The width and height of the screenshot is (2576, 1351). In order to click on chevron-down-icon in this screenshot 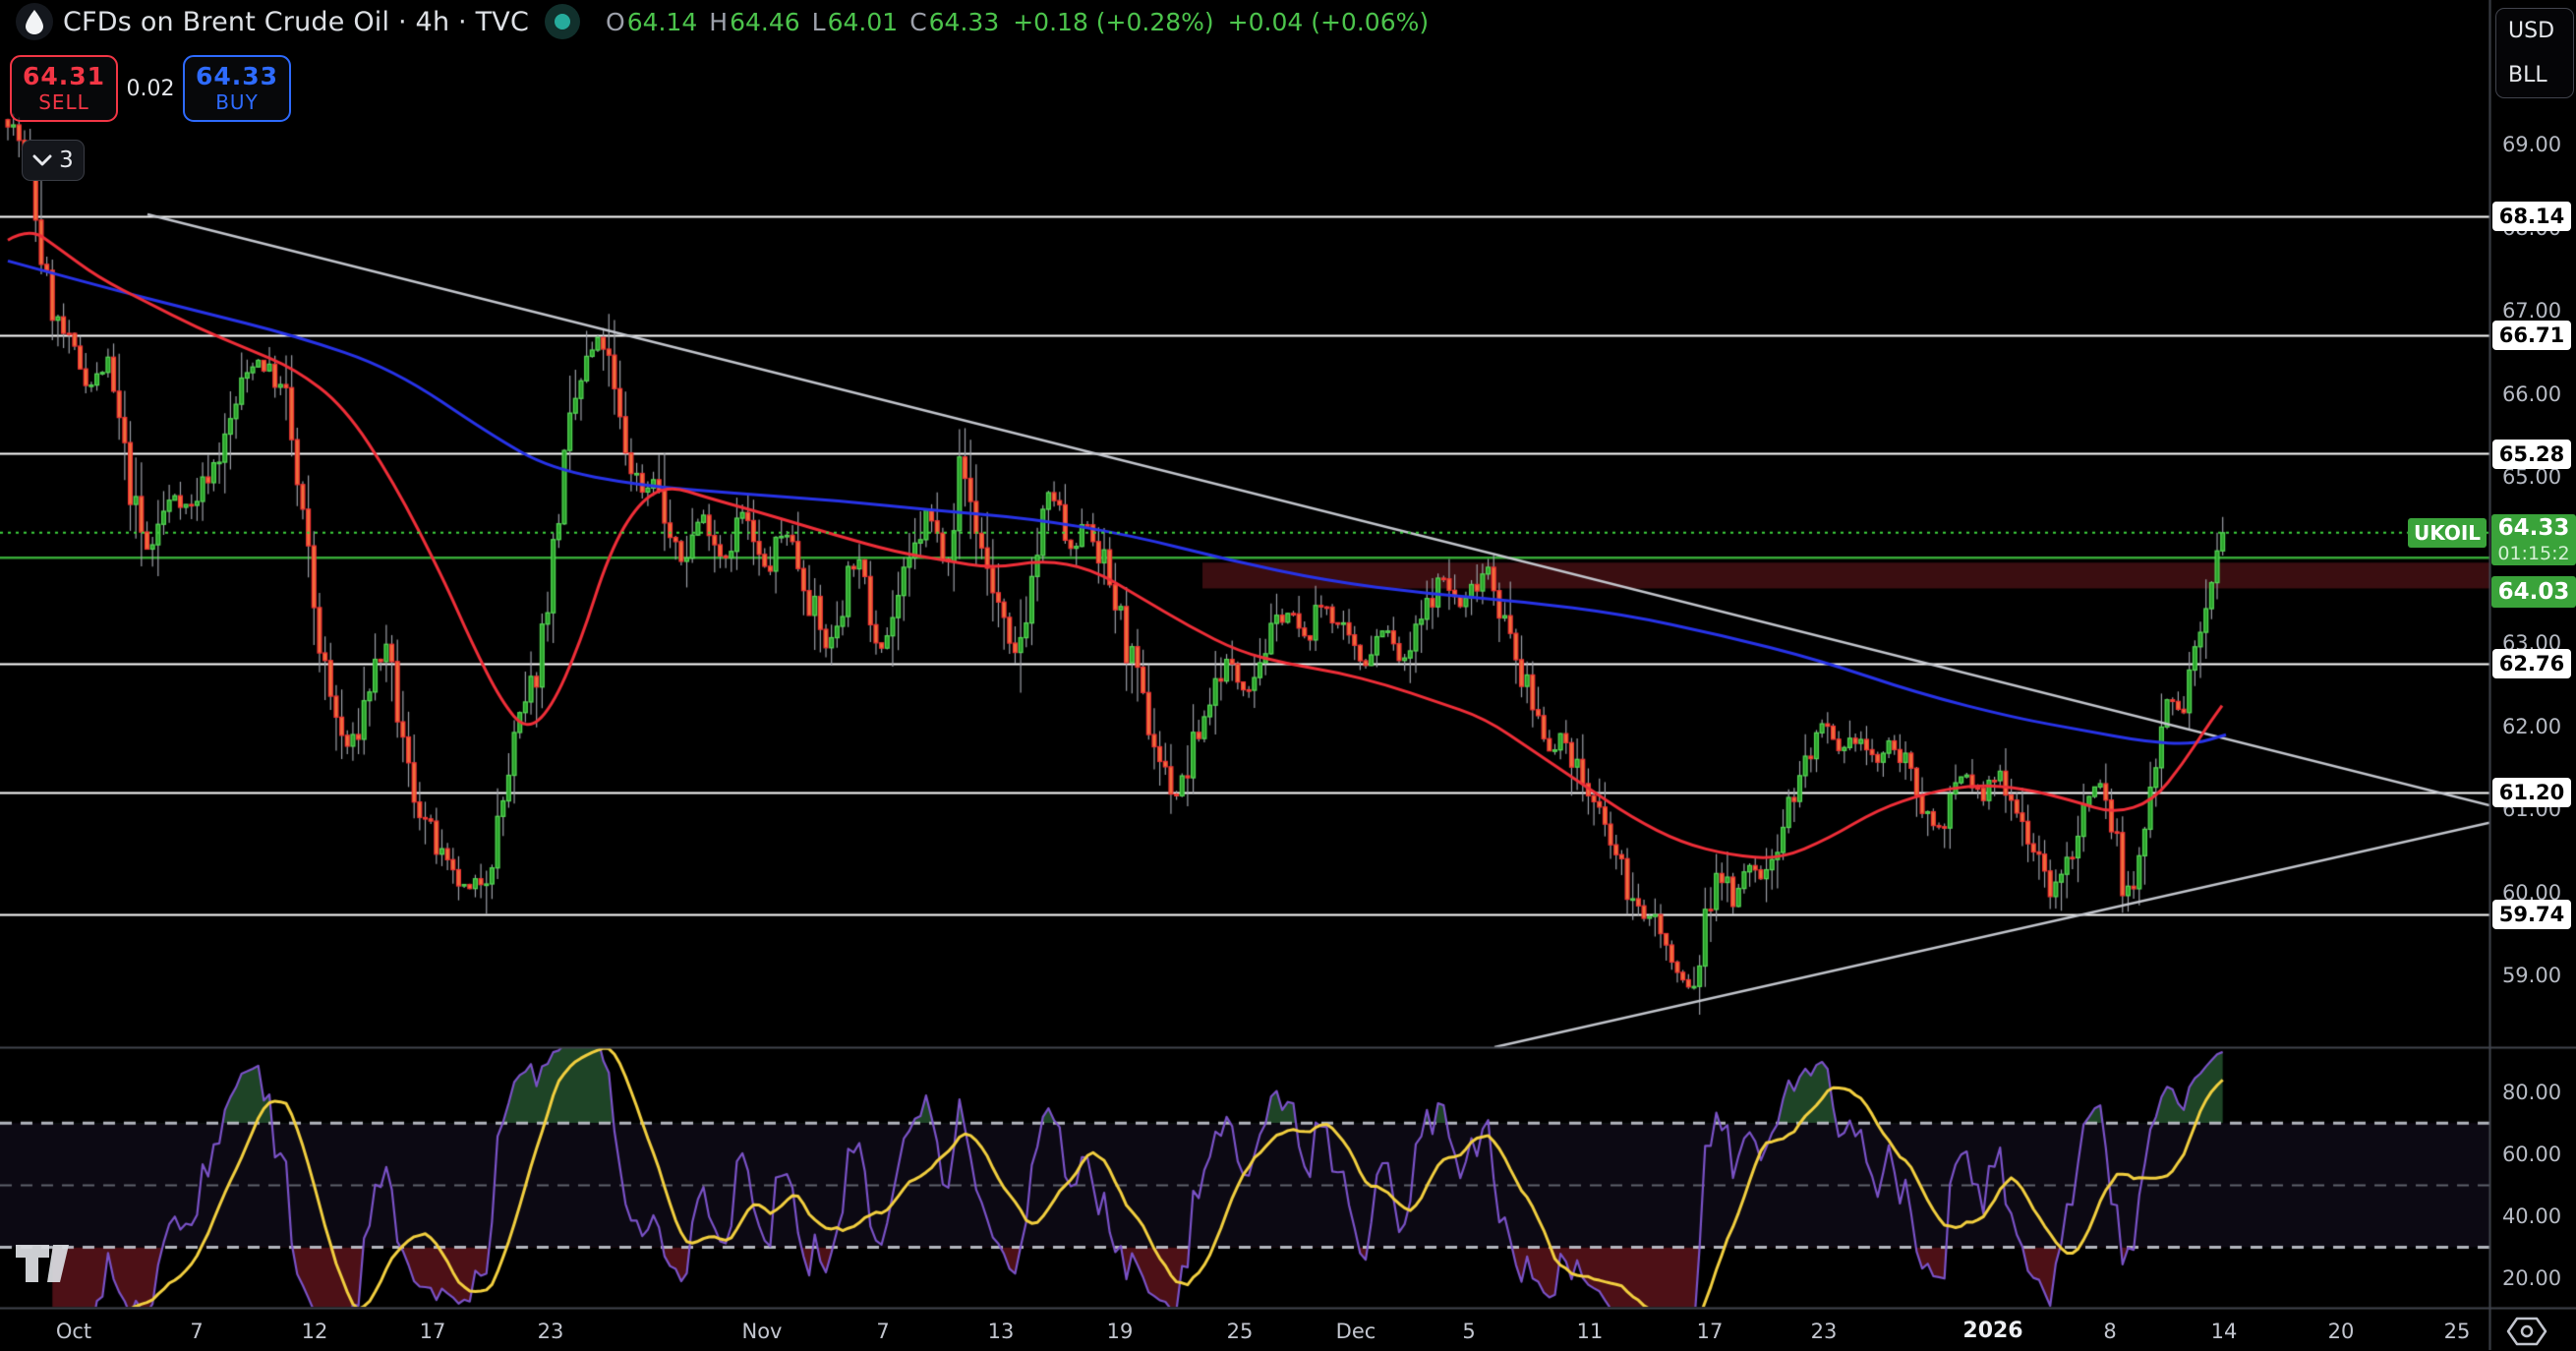, I will do `click(42, 160)`.